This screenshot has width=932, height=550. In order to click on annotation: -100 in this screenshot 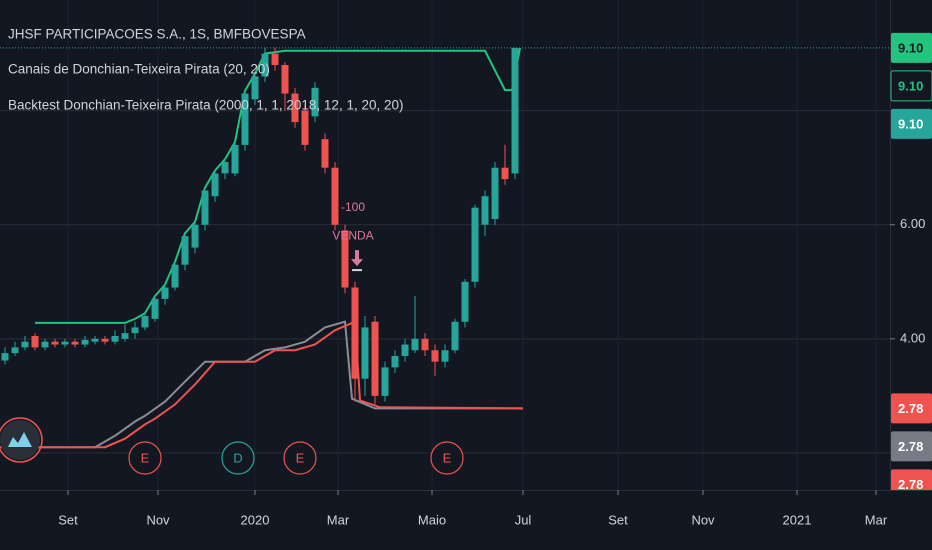, I will do `click(353, 207)`.